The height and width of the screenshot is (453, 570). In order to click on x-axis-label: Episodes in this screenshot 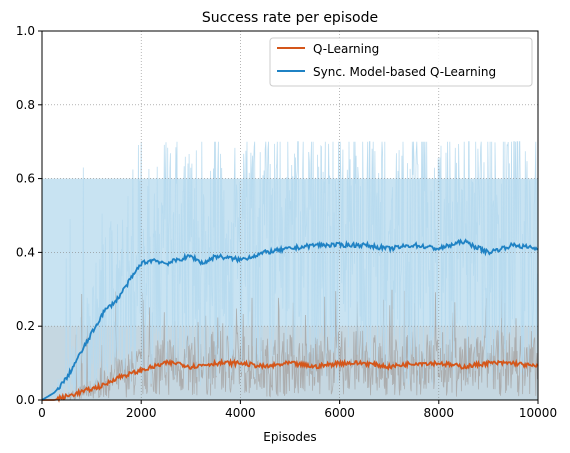, I will do `click(289, 437)`.